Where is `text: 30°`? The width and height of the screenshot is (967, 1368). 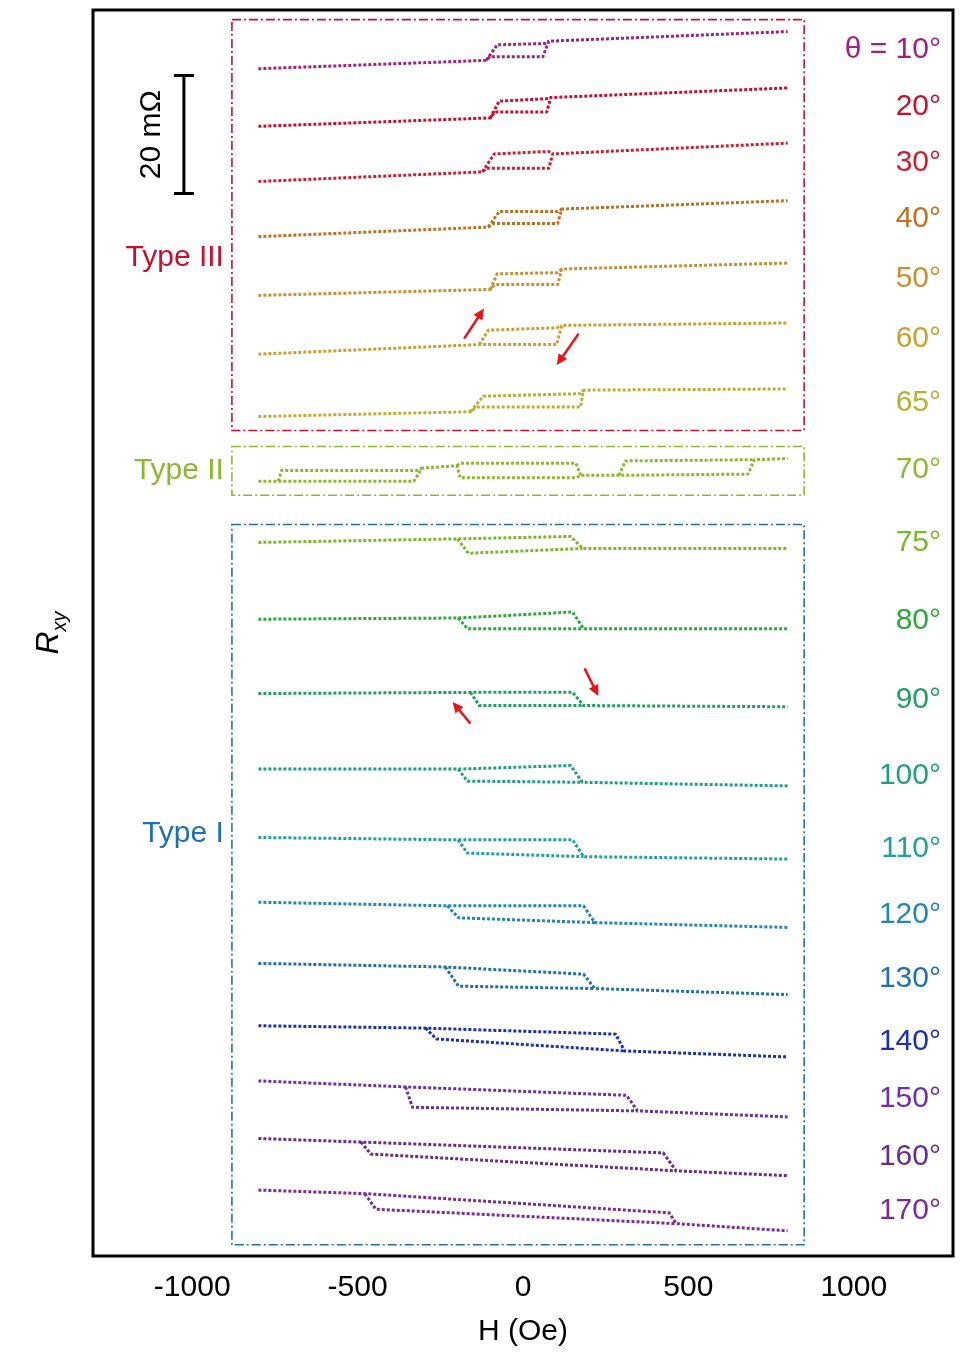 text: 30° is located at coordinates (918, 160).